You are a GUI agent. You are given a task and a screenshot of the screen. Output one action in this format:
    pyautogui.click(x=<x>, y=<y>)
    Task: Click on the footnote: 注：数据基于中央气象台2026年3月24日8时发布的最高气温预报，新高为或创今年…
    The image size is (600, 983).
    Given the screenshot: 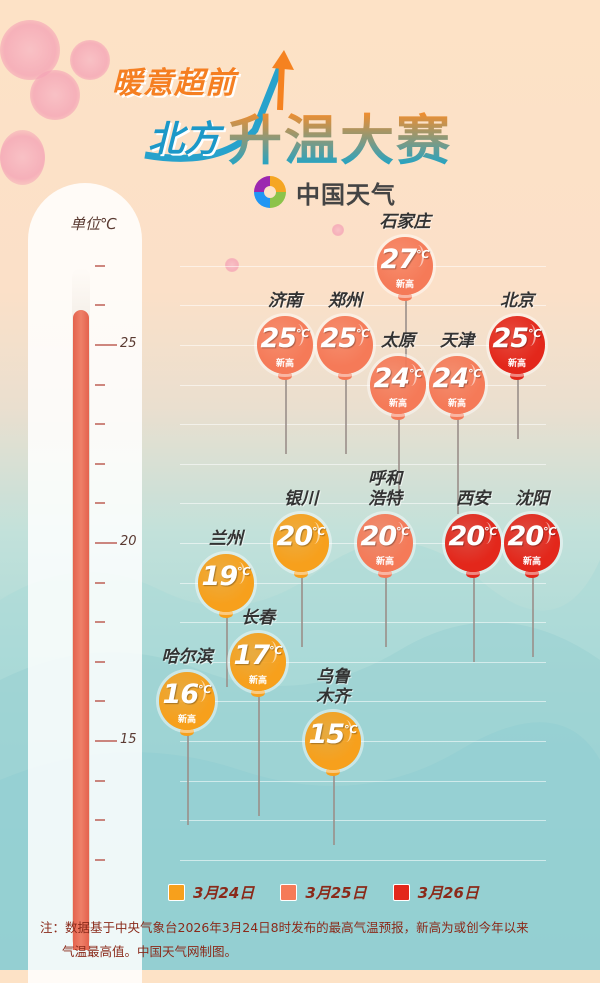 What is the action you would take?
    pyautogui.click(x=305, y=940)
    